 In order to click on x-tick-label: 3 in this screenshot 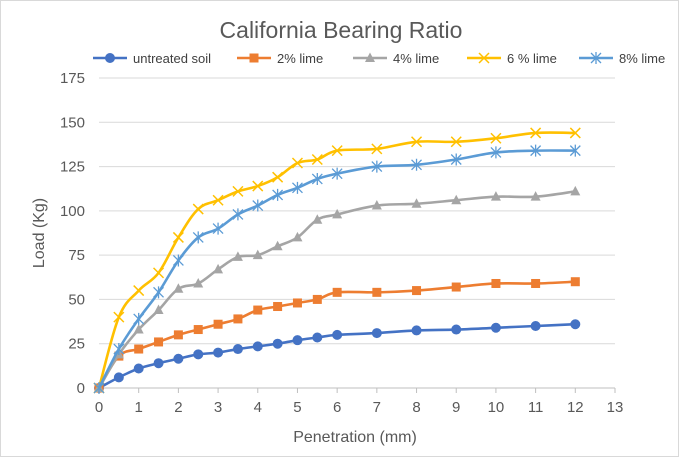, I will do `click(218, 407)`.